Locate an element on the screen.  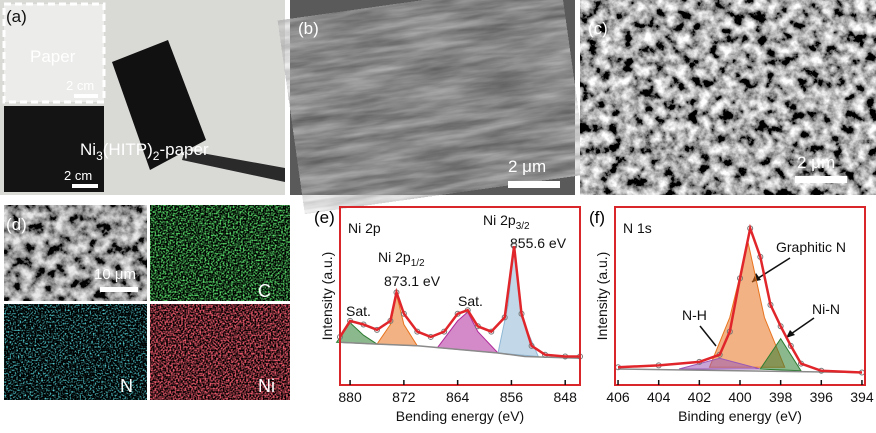
panel-label: (c) is located at coordinates (598, 28).